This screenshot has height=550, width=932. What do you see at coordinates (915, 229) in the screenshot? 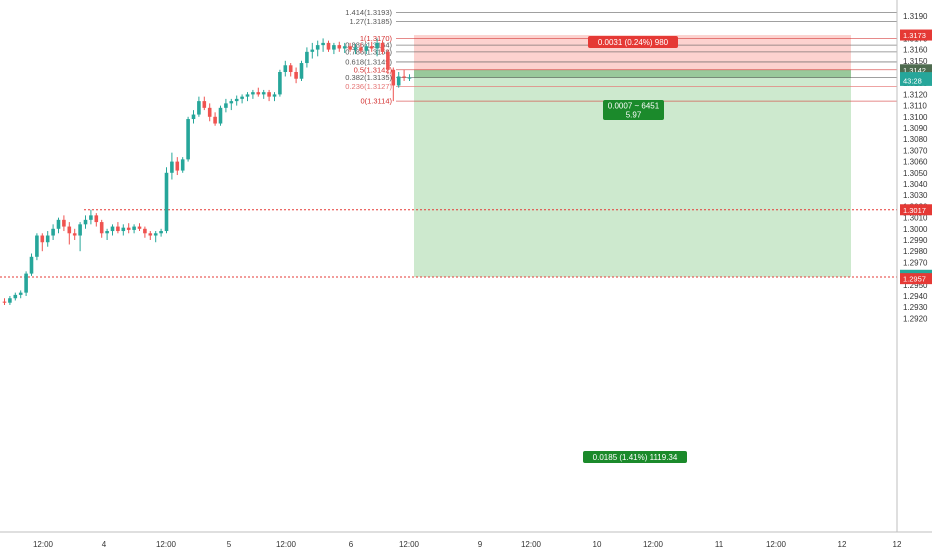
I see `price-tick-label: 1.3000` at bounding box center [915, 229].